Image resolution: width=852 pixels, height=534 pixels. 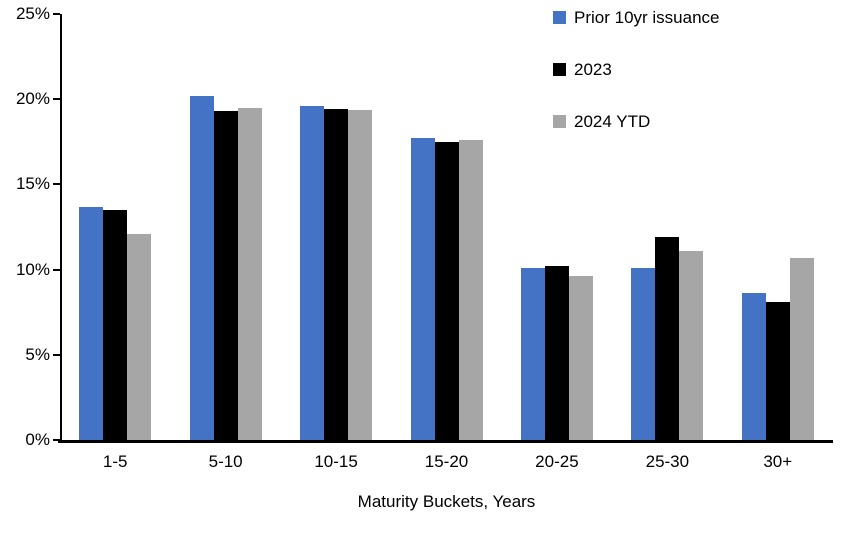 I want to click on y-axis-label: 5%, so click(x=37, y=354).